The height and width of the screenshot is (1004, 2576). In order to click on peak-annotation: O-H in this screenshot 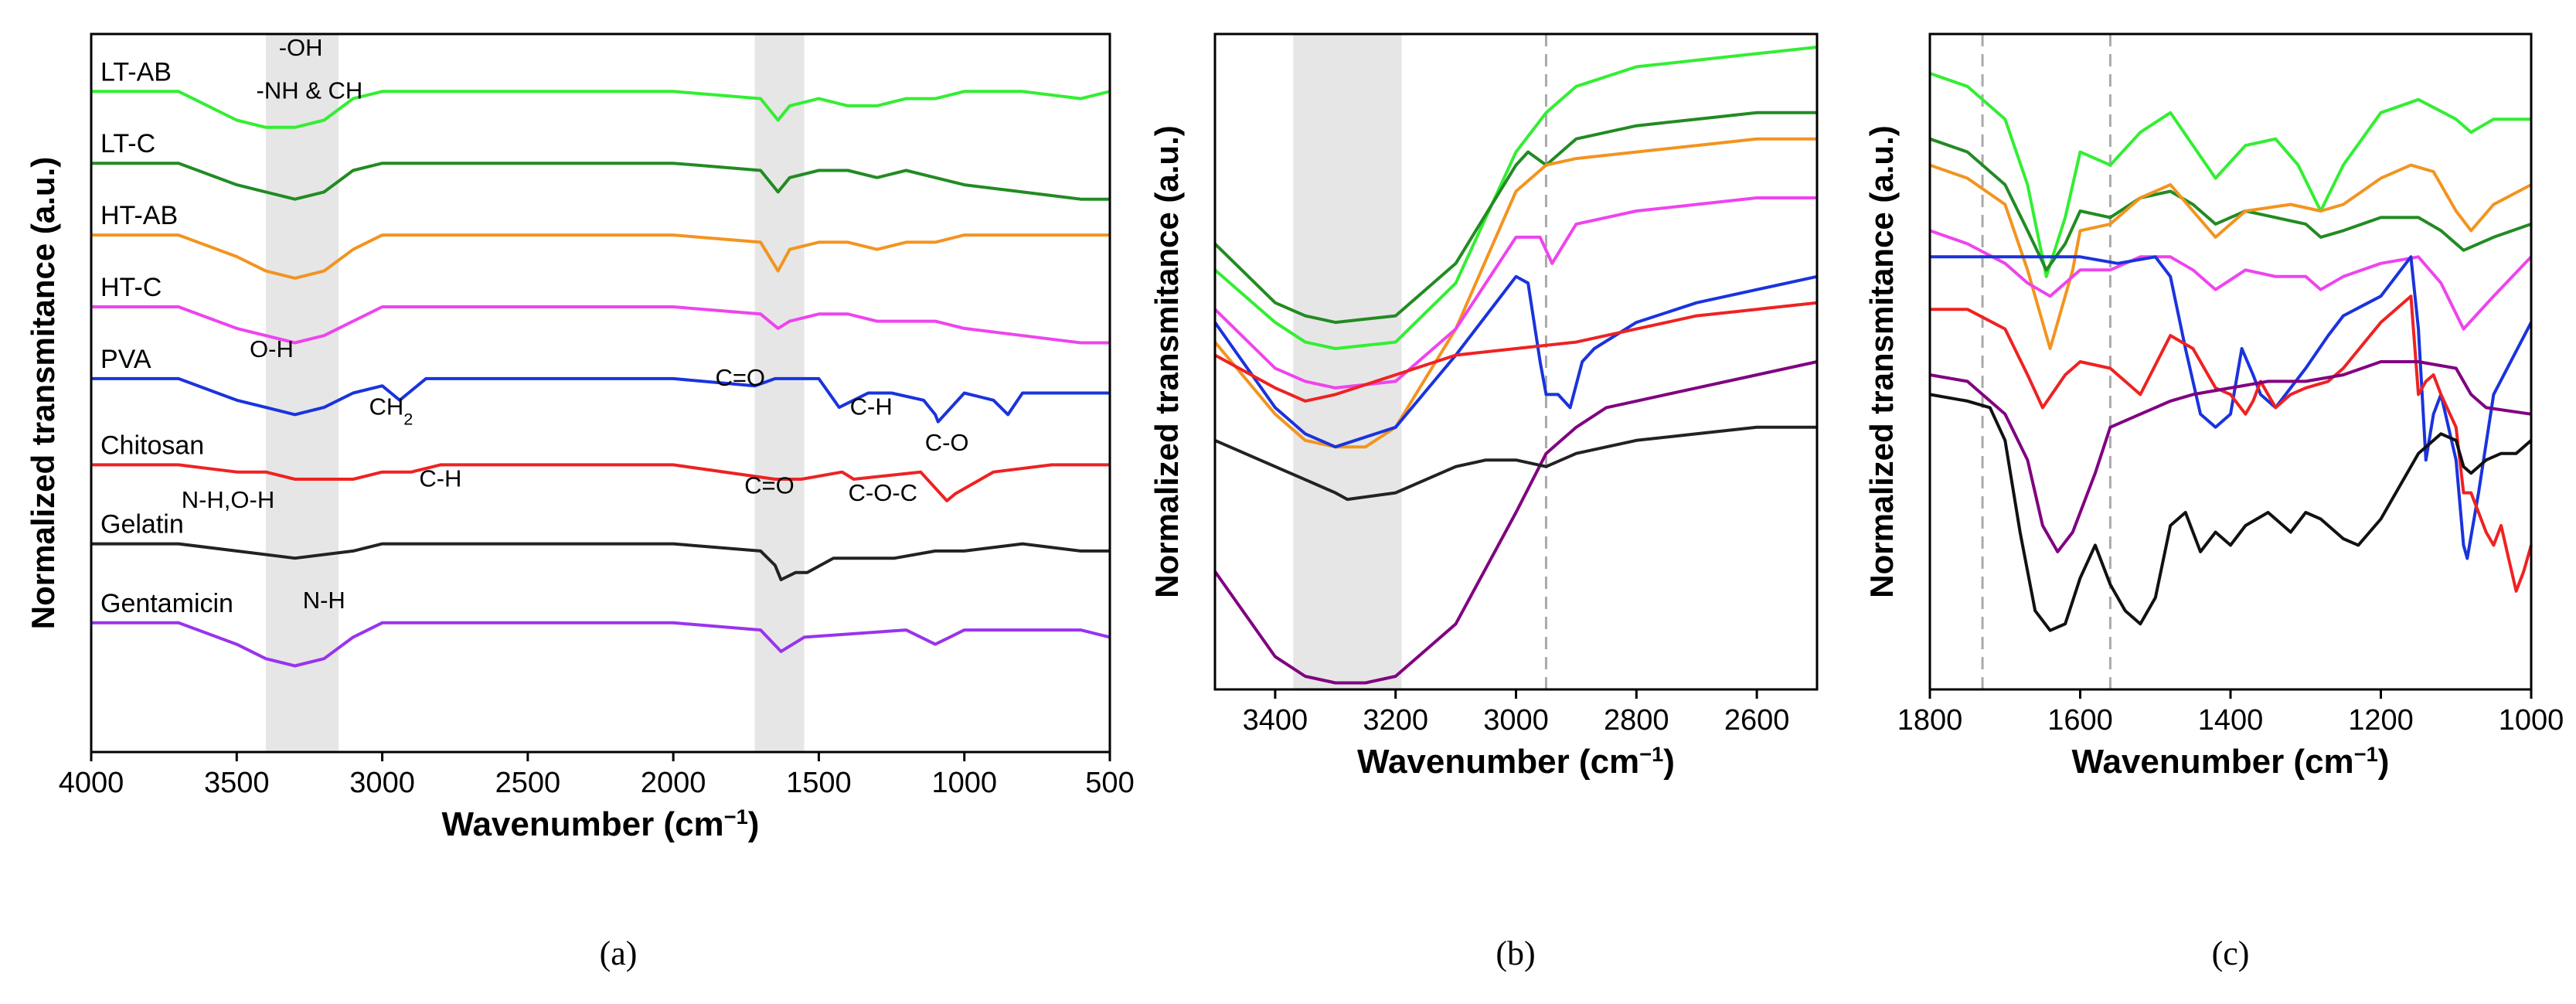, I will do `click(272, 348)`.